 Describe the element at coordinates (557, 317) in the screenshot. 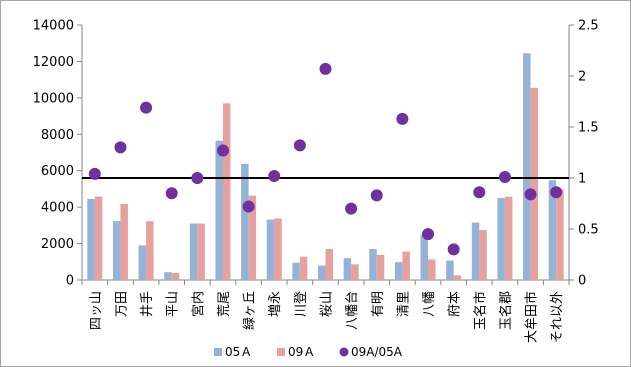

I see `category-label: それ以外` at that location.